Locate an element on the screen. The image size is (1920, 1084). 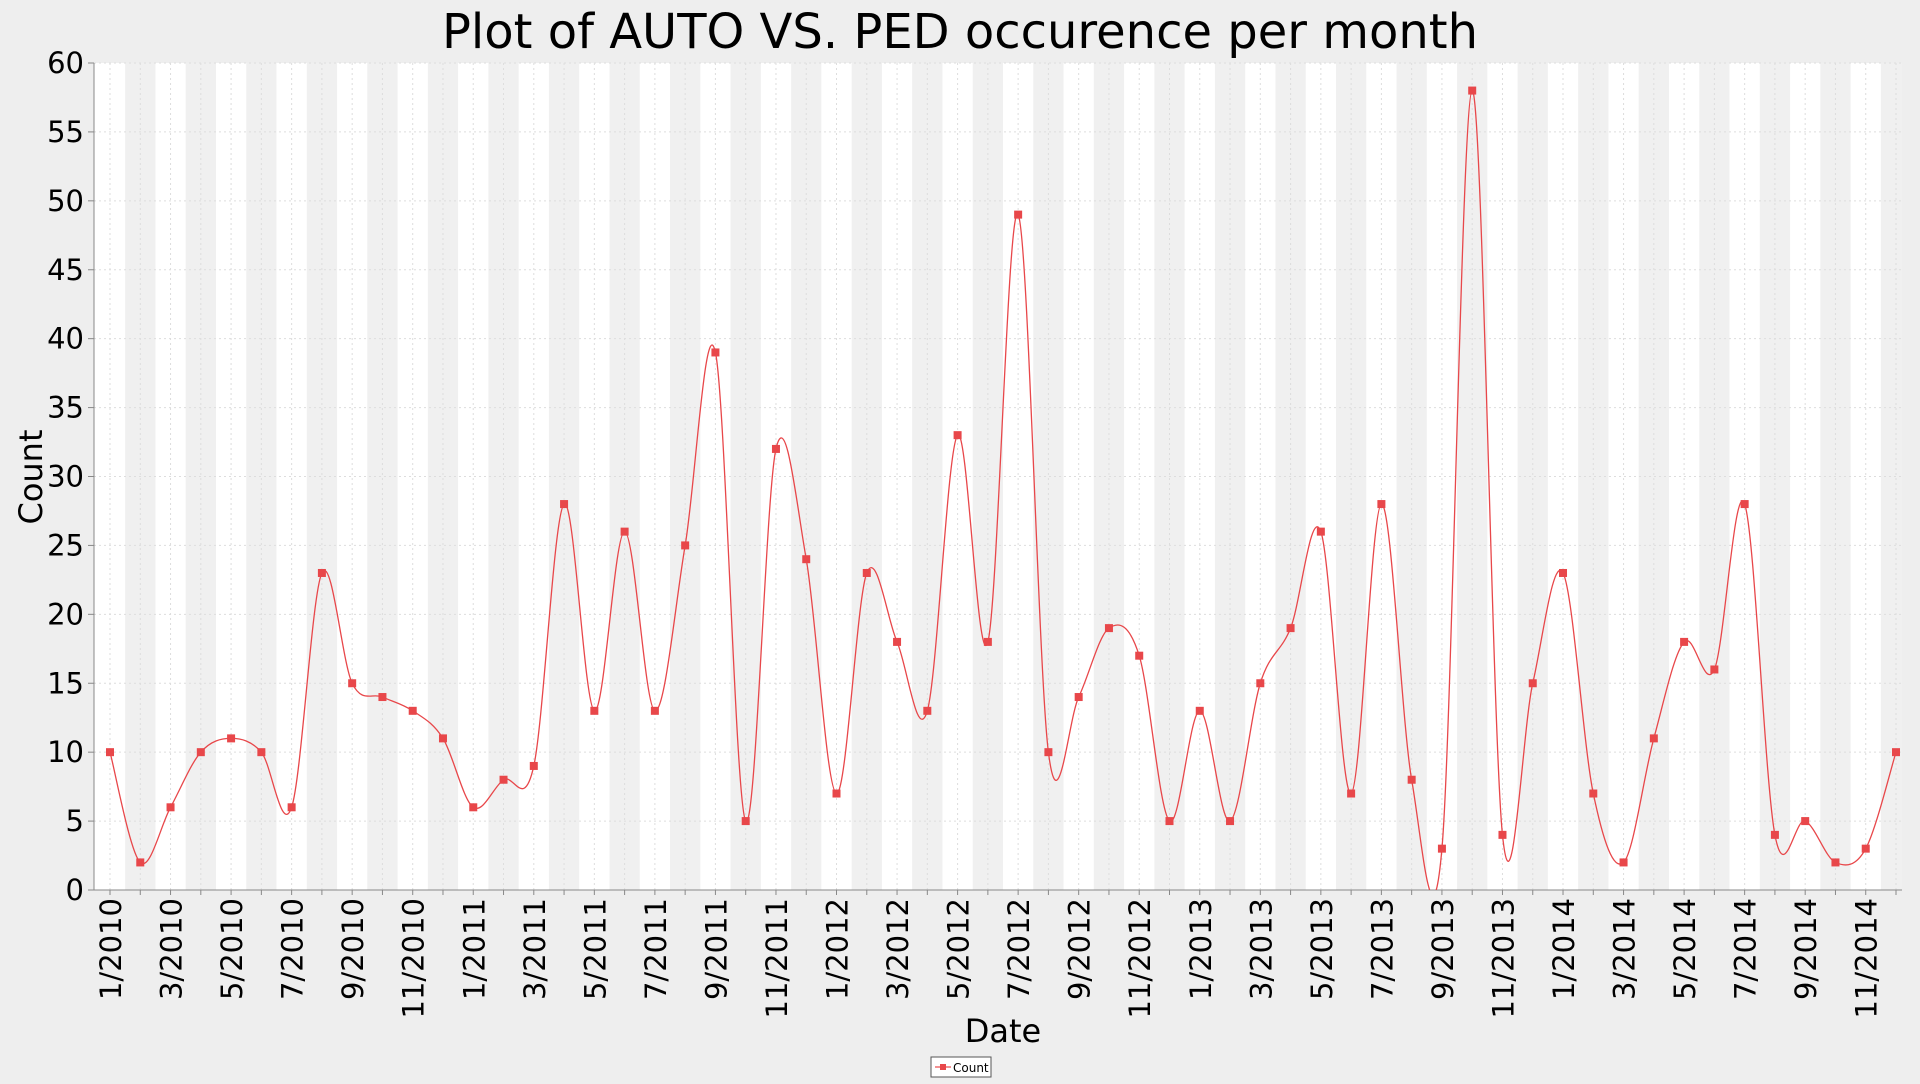
legend-label: Count is located at coordinates (971, 1068).